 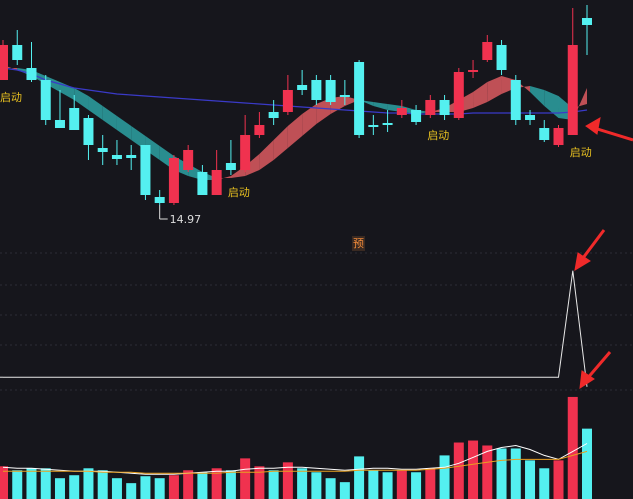 I want to click on ma-line, so click(x=295, y=91).